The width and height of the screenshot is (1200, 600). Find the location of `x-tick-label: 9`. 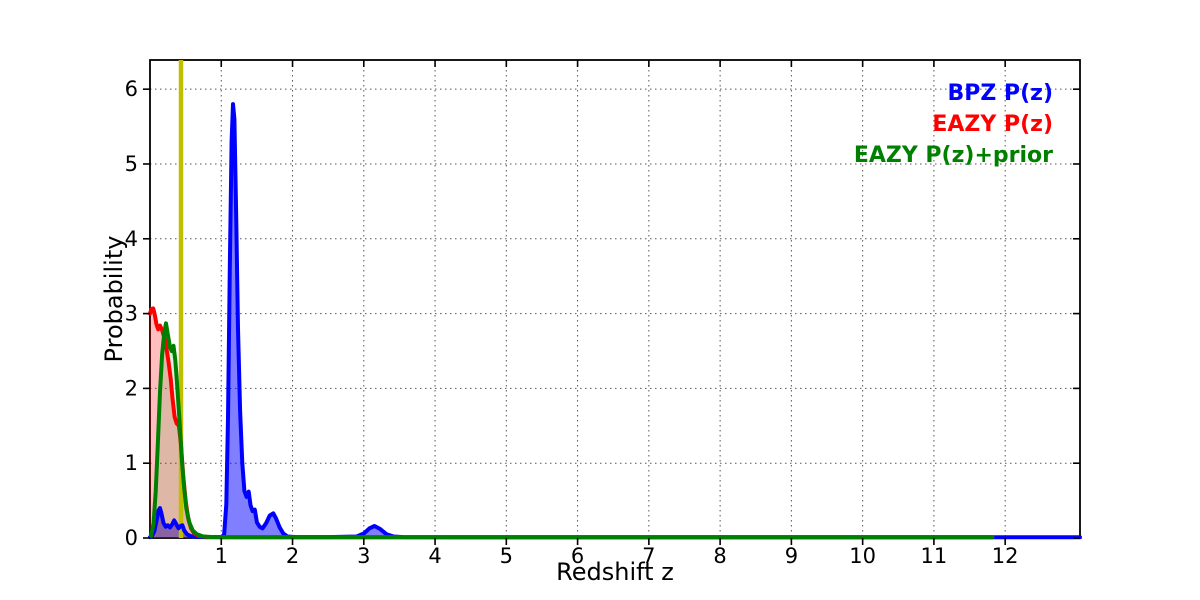

x-tick-label: 9 is located at coordinates (791, 556).